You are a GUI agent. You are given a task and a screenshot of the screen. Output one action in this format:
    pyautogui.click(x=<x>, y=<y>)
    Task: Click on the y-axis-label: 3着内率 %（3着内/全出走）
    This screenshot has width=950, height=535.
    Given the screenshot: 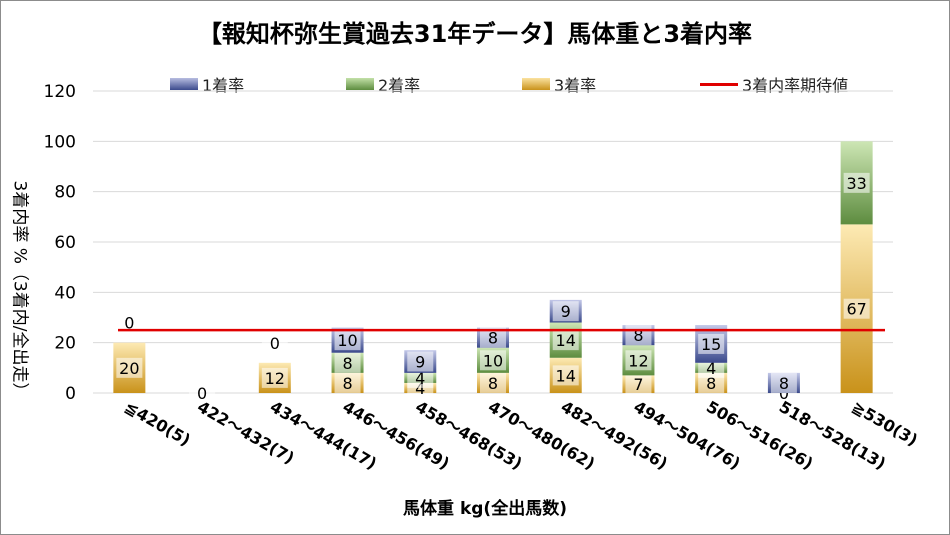 What is the action you would take?
    pyautogui.click(x=19, y=290)
    